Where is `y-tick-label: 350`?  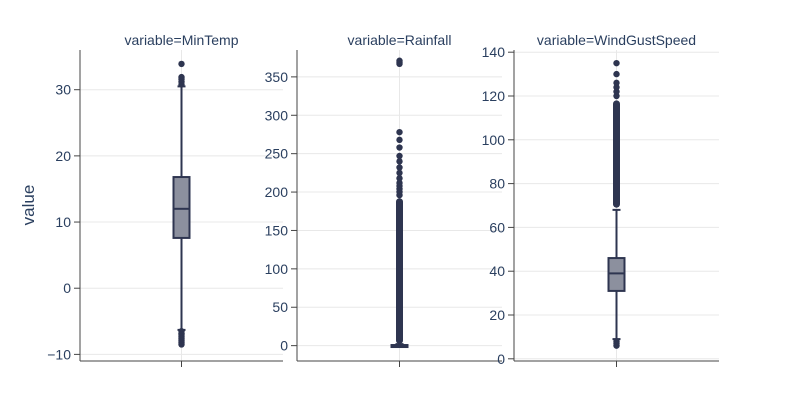
y-tick-label: 350 is located at coordinates (277, 77).